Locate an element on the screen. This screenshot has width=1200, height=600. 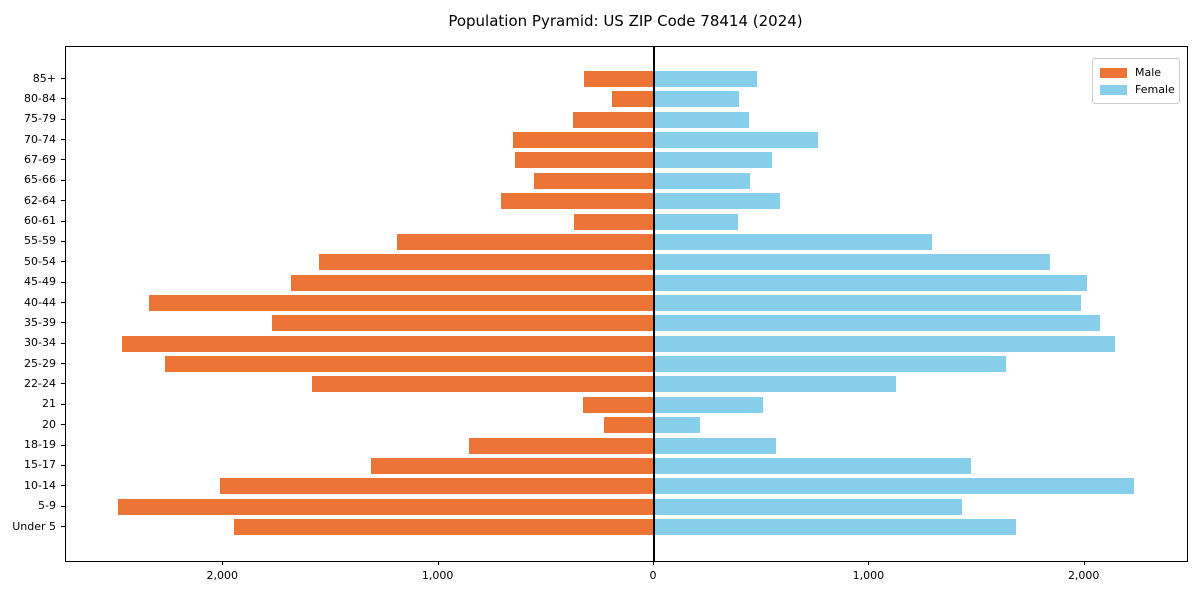
y-tick-label: 50-54 is located at coordinates (40, 261).